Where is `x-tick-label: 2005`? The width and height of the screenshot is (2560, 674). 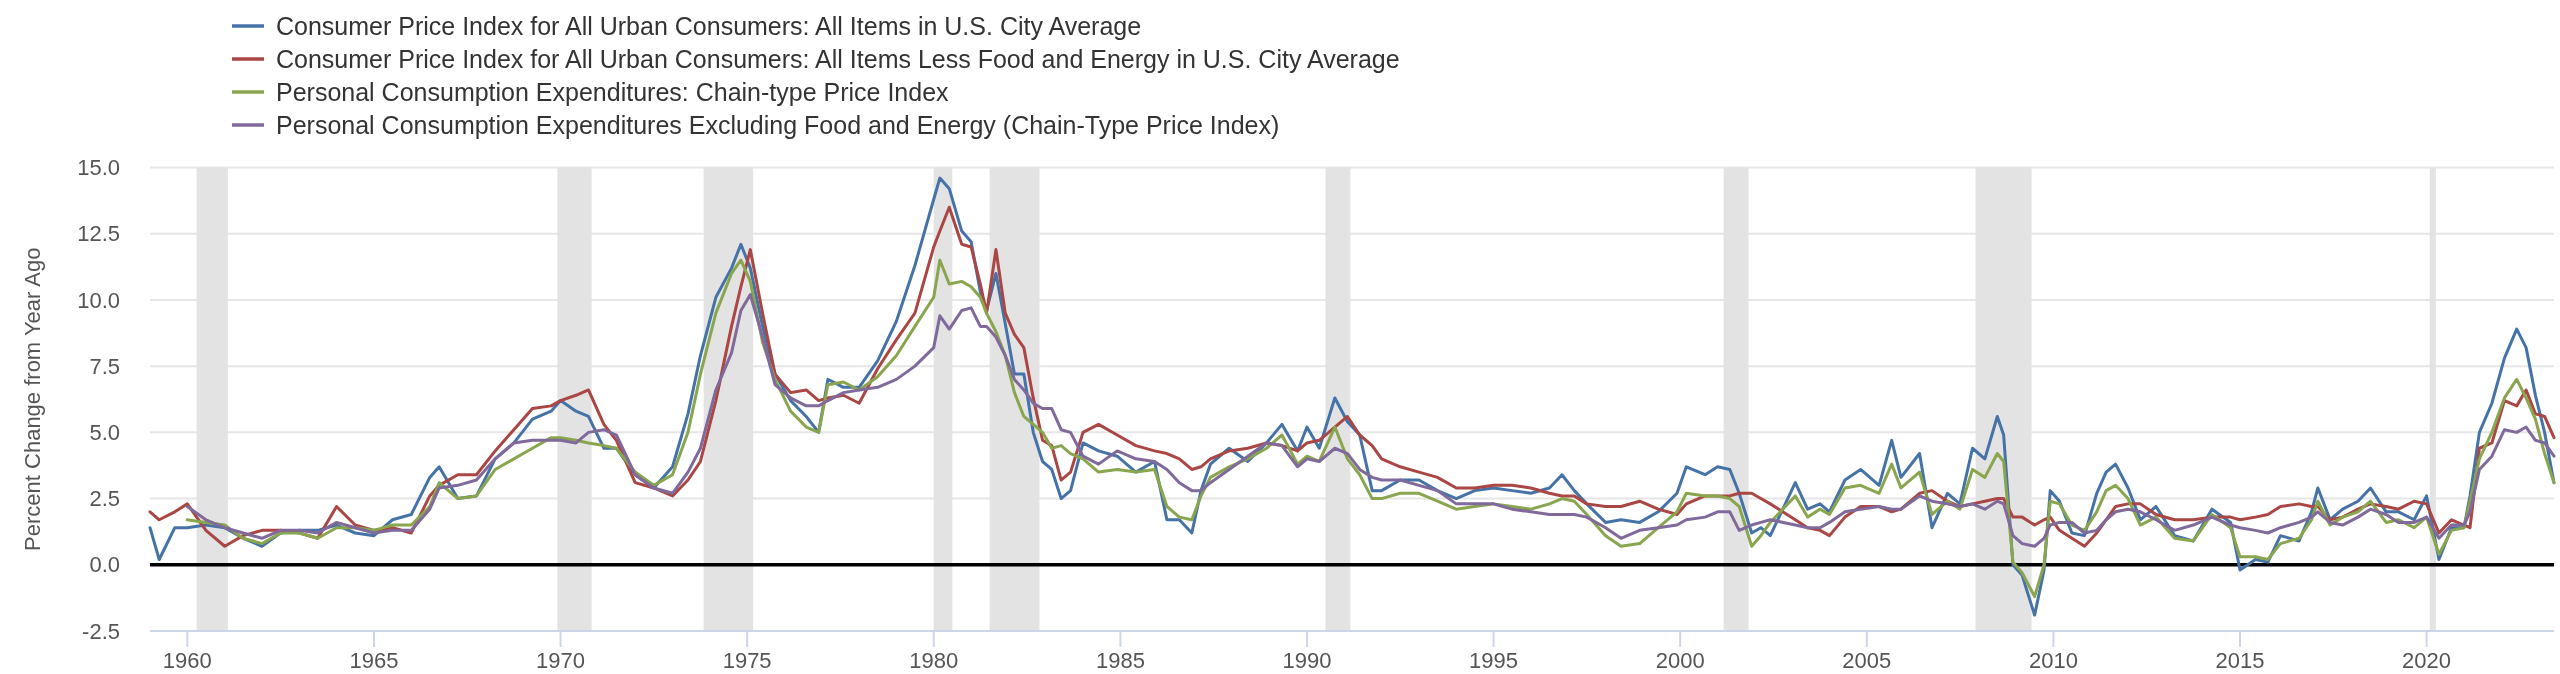
x-tick-label: 2005 is located at coordinates (1867, 660).